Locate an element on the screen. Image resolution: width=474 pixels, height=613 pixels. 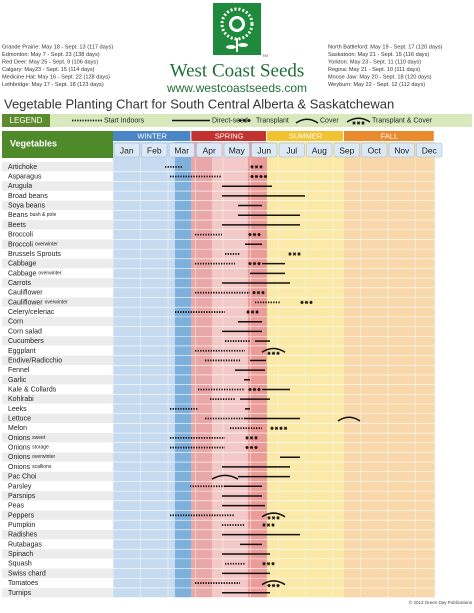
vegetable-label: Carrots is located at coordinates (19, 283).